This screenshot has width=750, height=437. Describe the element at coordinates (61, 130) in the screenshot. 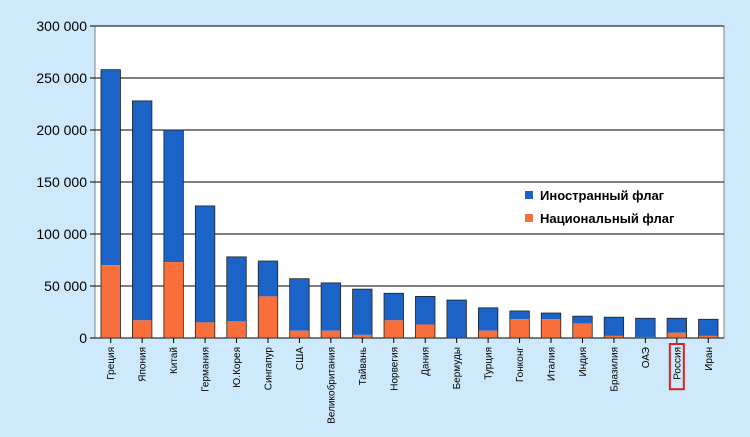

I see `y-tick-label: 200 000` at that location.